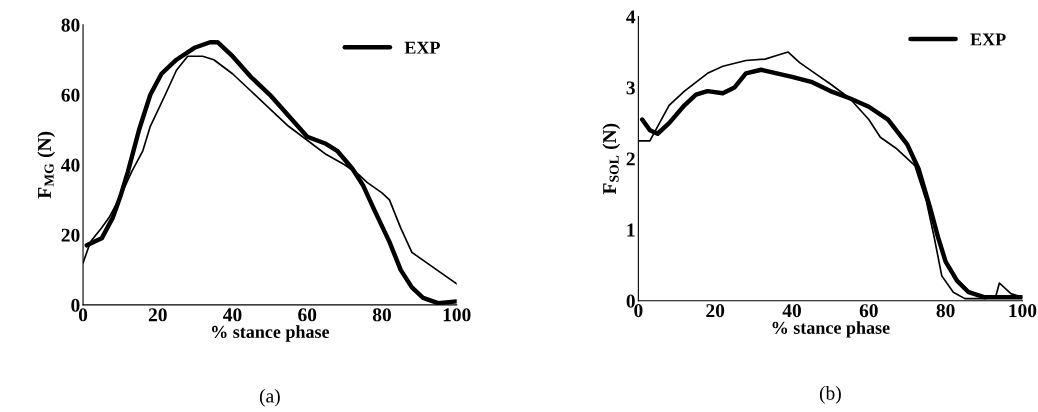 The image size is (1038, 412). Describe the element at coordinates (830, 395) in the screenshot. I see `text: (b)` at that location.